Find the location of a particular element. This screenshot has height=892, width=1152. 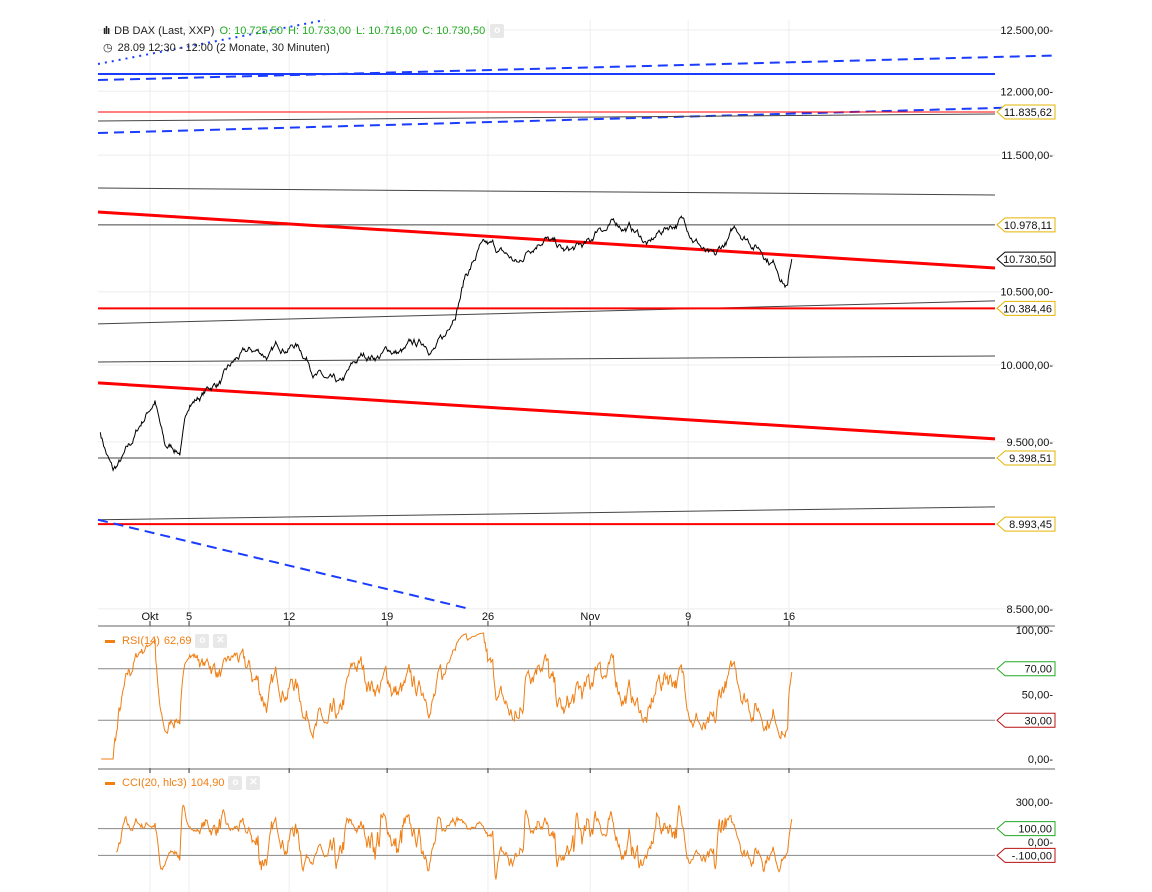

rsi-value: 62,69 is located at coordinates (177, 641).